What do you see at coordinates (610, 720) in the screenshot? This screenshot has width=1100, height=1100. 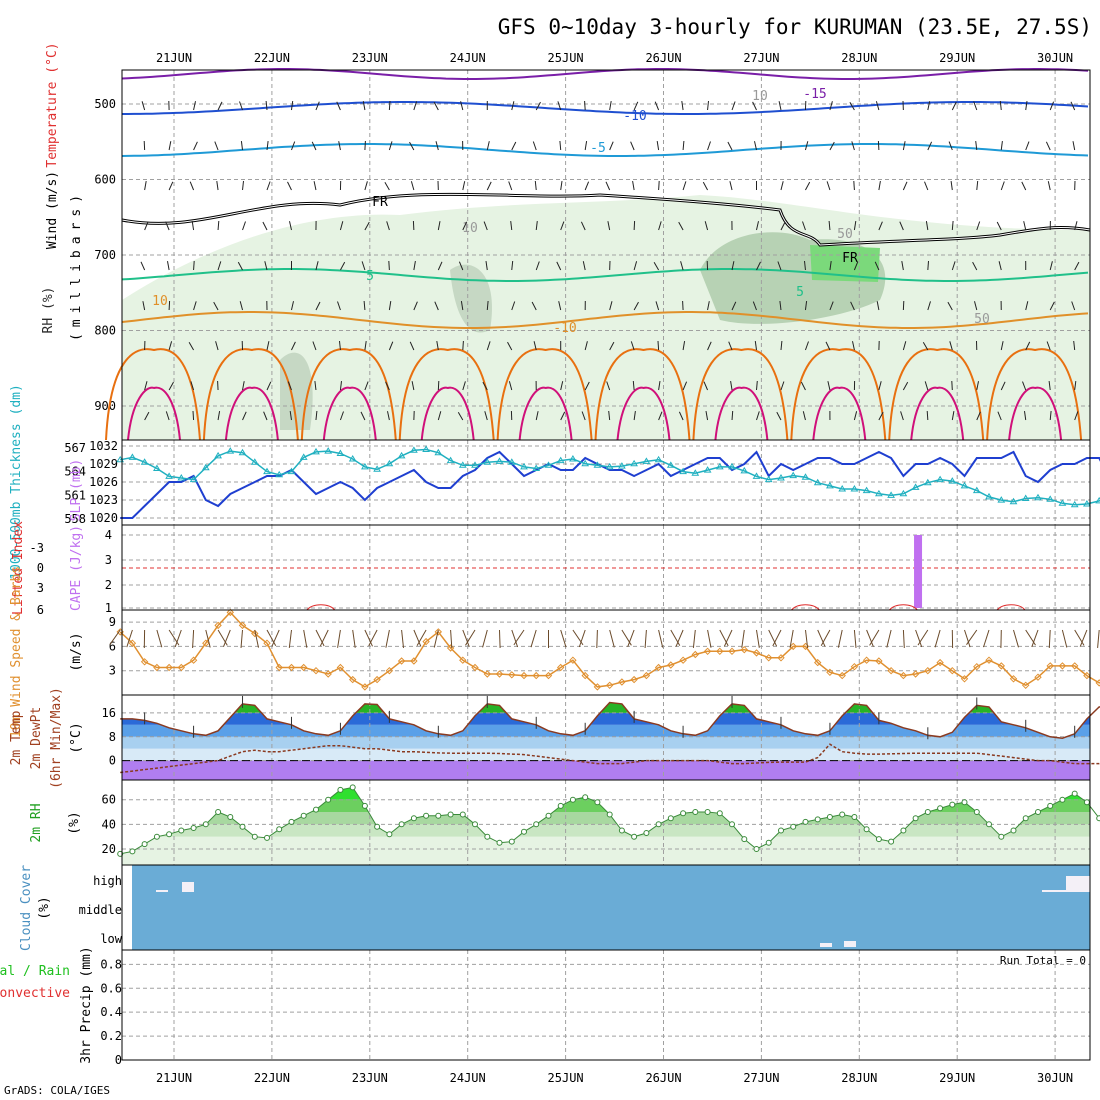 I see `temp-line` at bounding box center [610, 720].